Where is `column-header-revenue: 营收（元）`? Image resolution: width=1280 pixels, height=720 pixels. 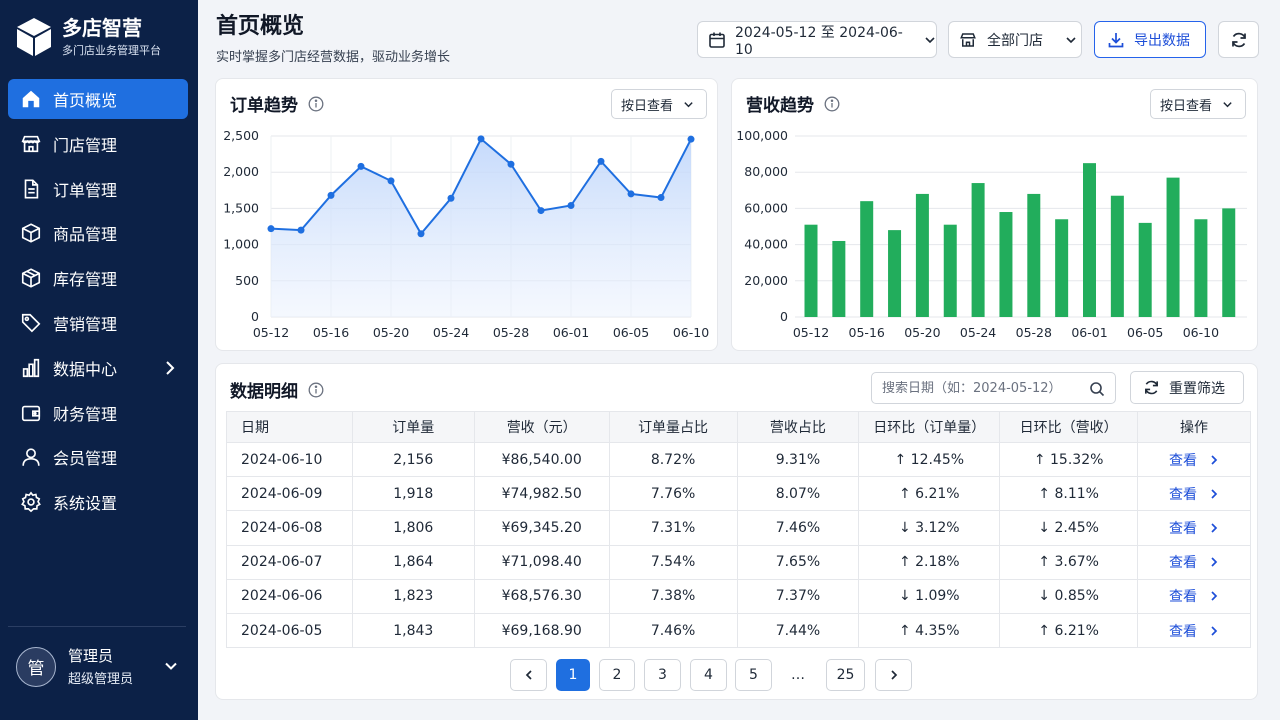
column-header-revenue: 营收（元） is located at coordinates (541, 427).